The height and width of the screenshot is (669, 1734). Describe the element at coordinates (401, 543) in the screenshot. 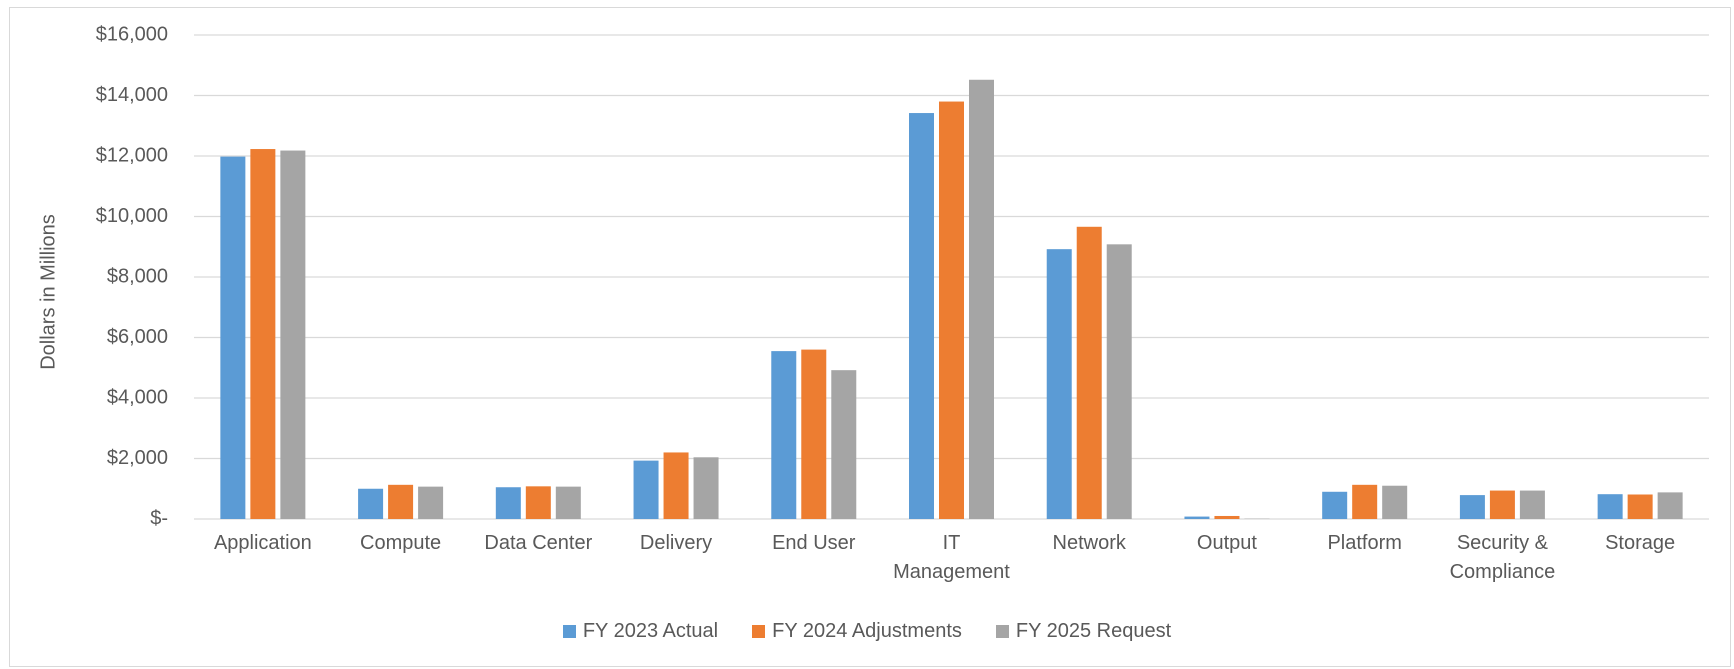

I see `x-tick-label: Compute` at that location.